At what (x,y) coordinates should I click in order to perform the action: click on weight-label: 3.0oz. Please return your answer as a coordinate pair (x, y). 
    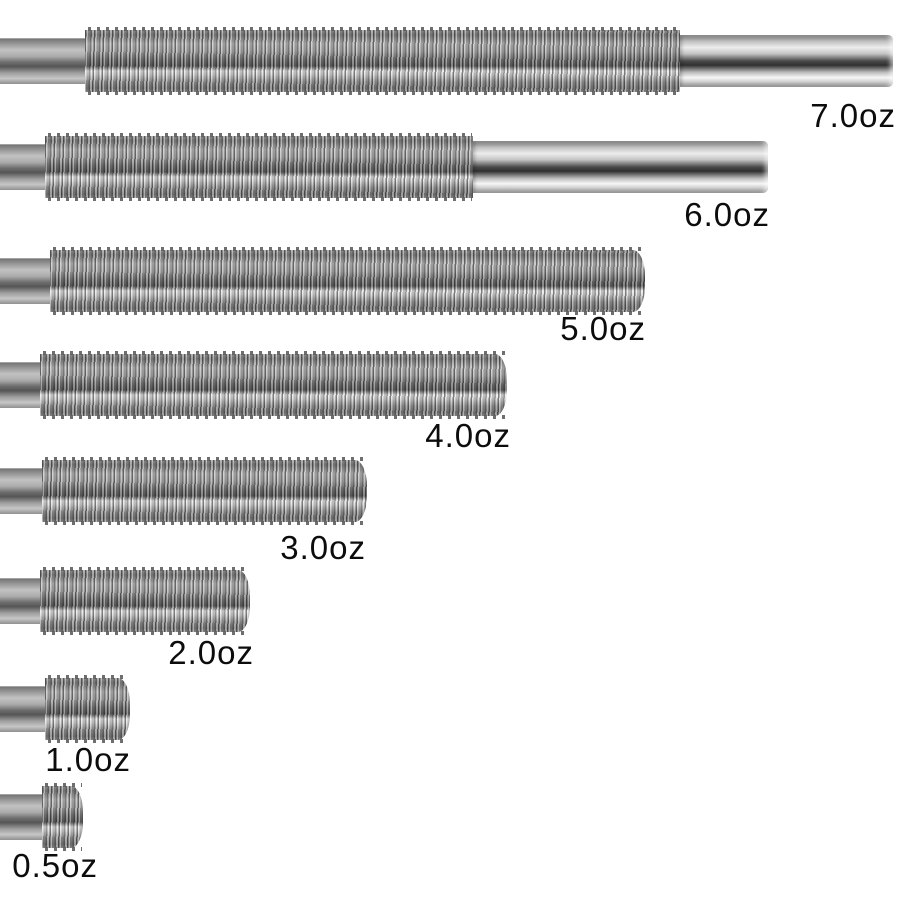
    Looking at the image, I should click on (323, 547).